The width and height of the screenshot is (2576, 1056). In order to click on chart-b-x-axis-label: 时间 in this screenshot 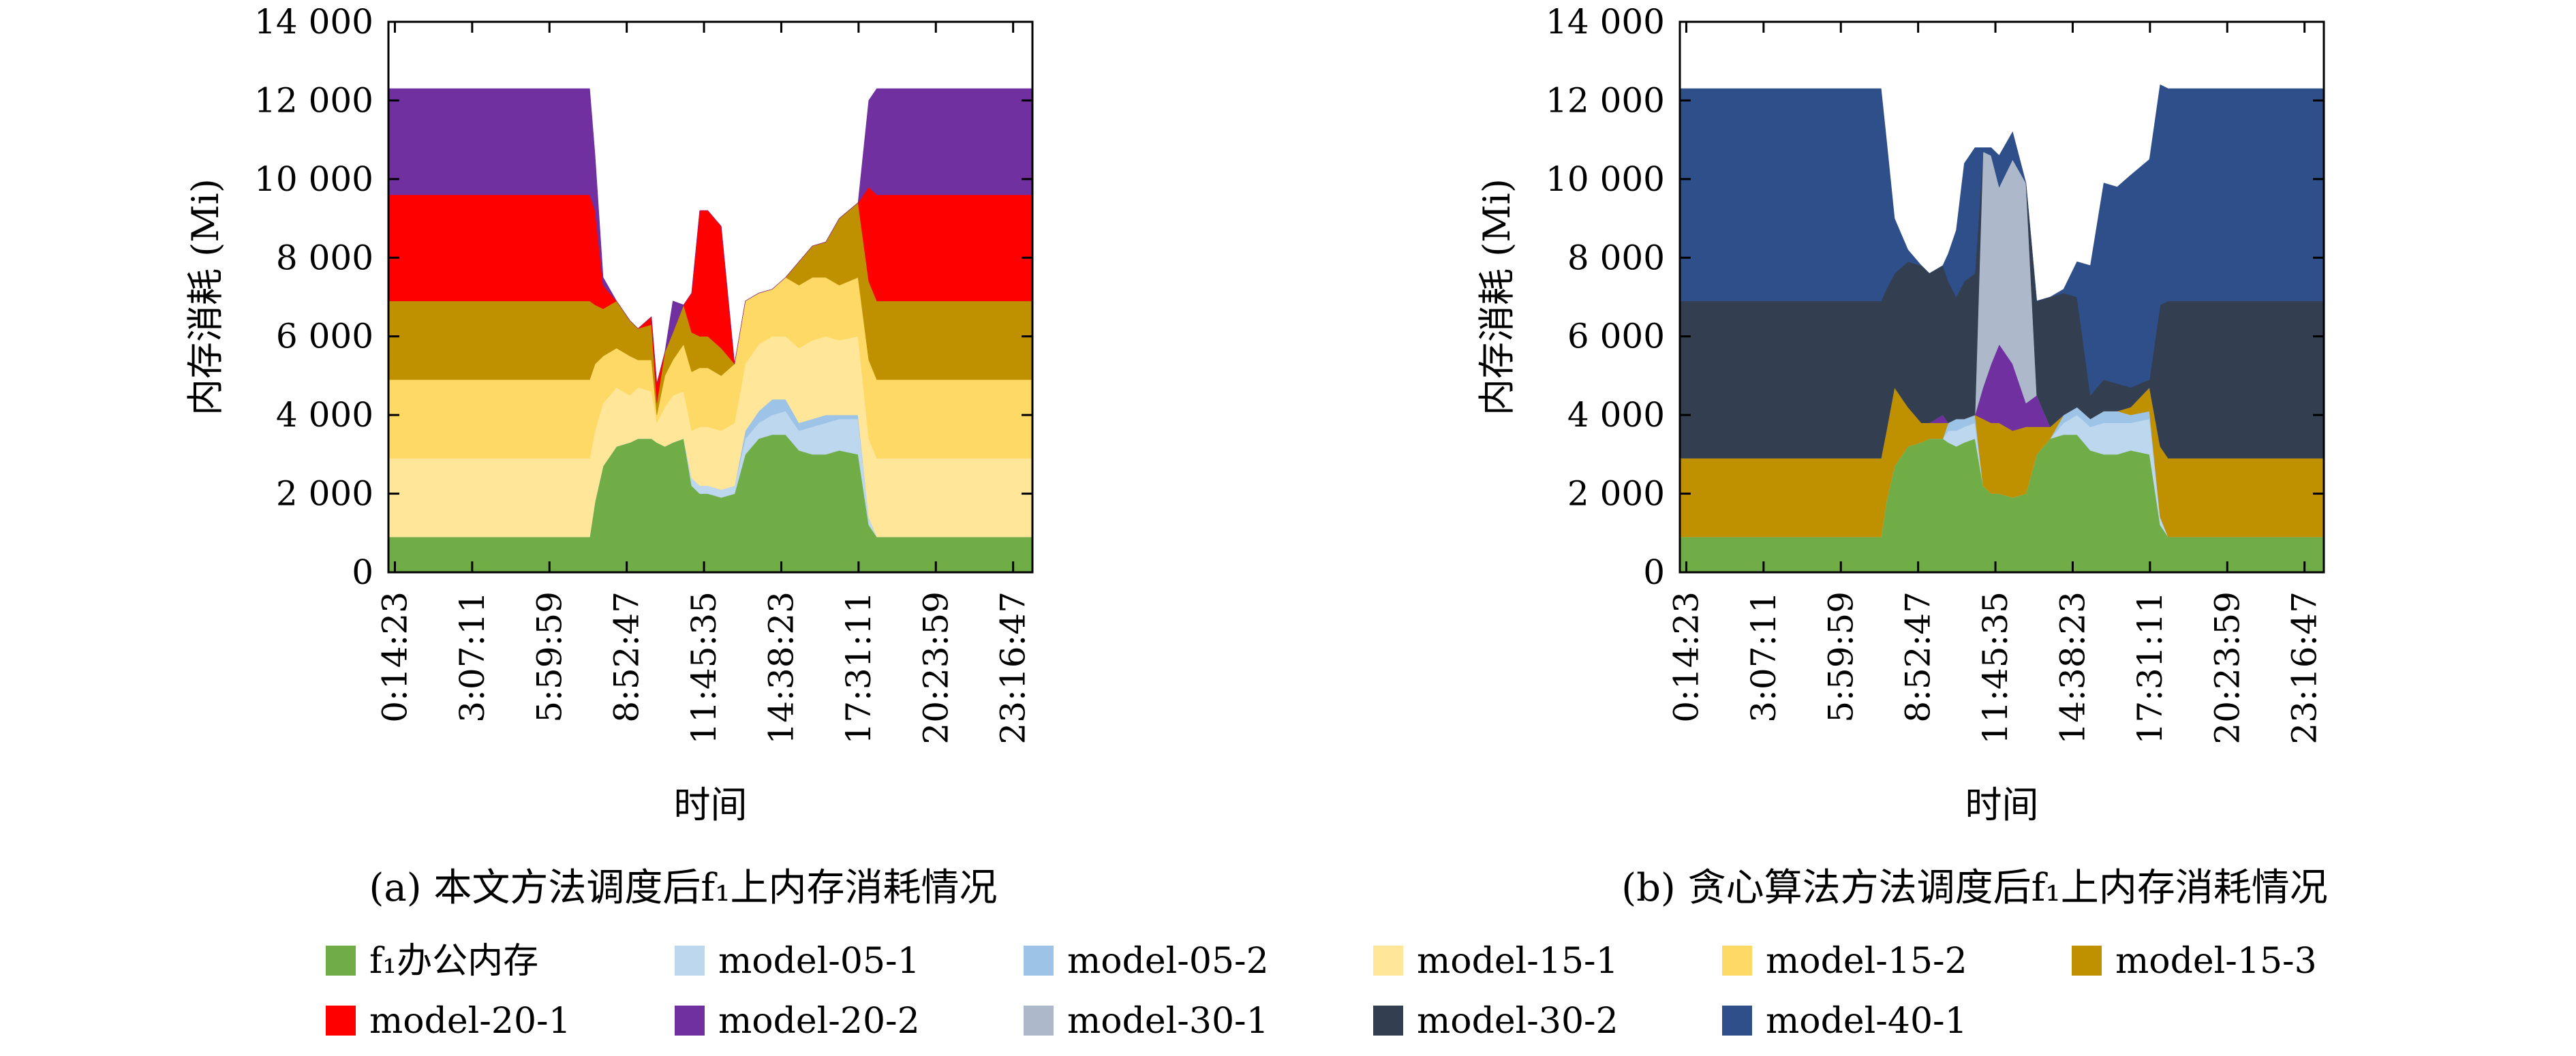, I will do `click(2002, 804)`.